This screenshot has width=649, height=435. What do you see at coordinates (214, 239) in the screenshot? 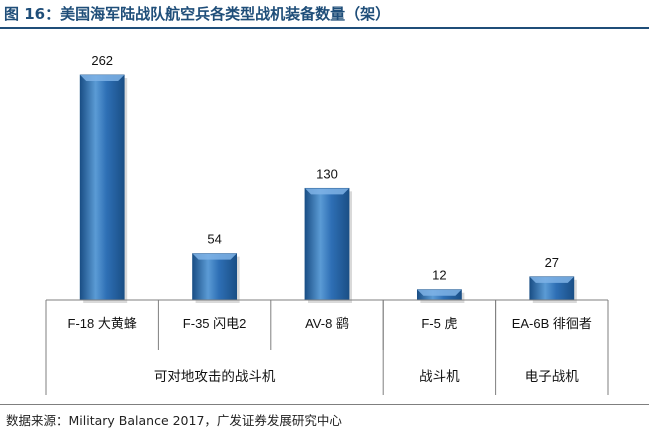
I see `data-label: 54` at bounding box center [214, 239].